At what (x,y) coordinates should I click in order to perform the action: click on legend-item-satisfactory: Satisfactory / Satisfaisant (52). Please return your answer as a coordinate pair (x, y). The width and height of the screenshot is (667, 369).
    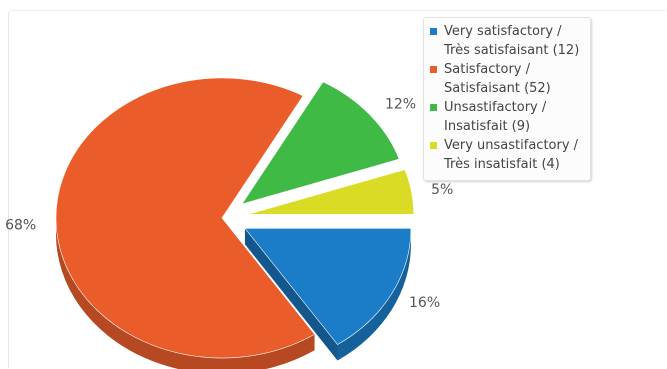
    Looking at the image, I should click on (507, 79).